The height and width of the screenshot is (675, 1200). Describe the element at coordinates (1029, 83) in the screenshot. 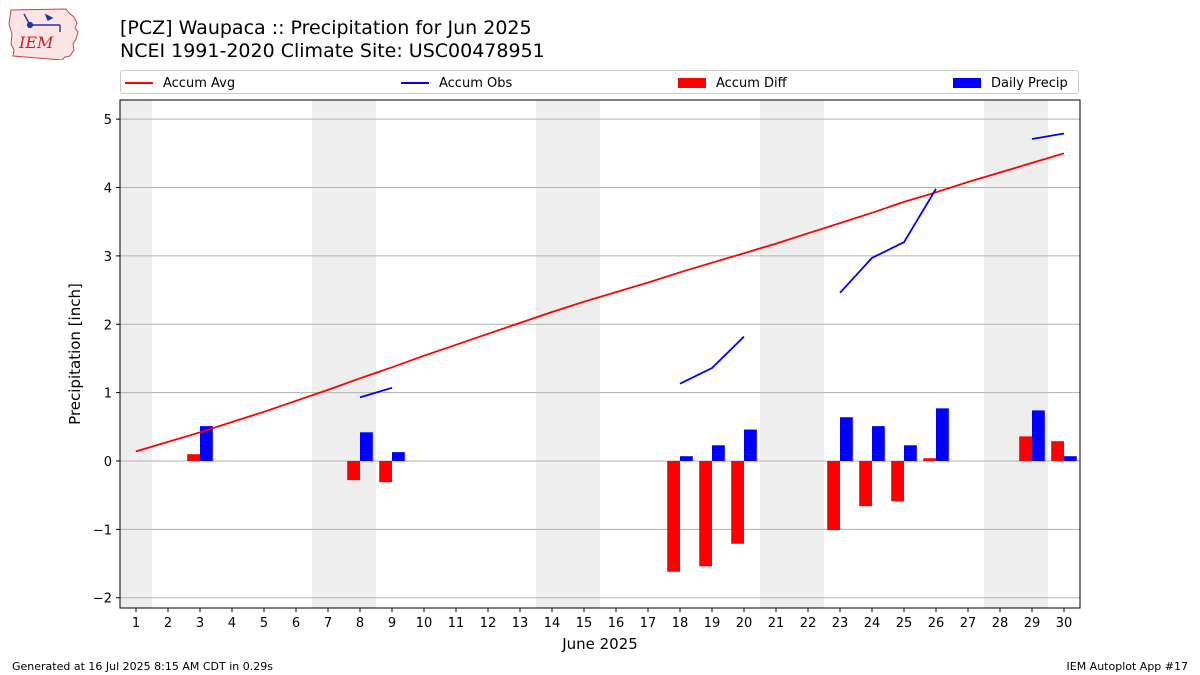

I see `legend-label-daily-precip: Daily Precip` at that location.